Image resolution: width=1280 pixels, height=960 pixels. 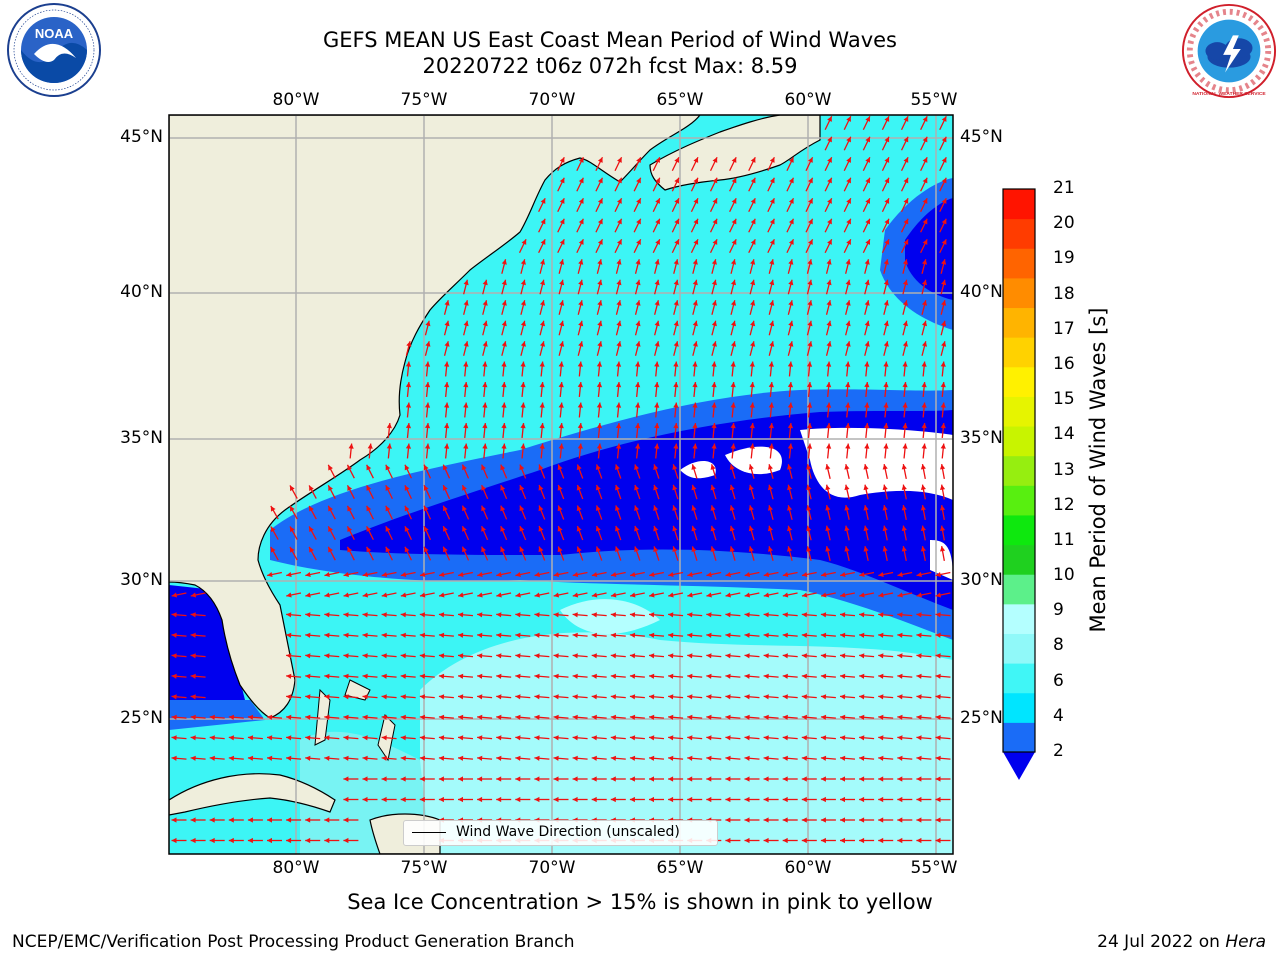 What do you see at coordinates (568, 832) in the screenshot?
I see `legend-label: Wind Wave Direction (unscaled)` at bounding box center [568, 832].